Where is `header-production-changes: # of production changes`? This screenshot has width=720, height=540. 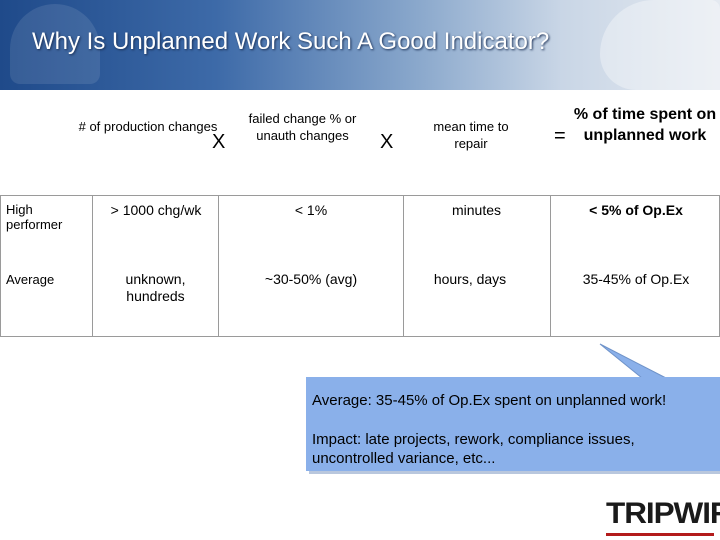
header-production-changes: # of production changes is located at coordinates (148, 126).